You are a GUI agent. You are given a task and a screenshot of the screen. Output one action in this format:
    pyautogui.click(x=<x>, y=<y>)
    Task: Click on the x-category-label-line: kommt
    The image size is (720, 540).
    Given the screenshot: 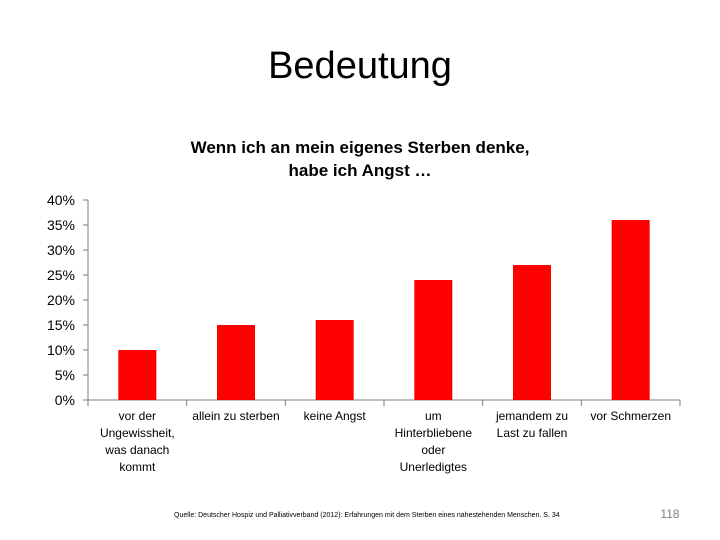 What is the action you would take?
    pyautogui.click(x=137, y=467)
    